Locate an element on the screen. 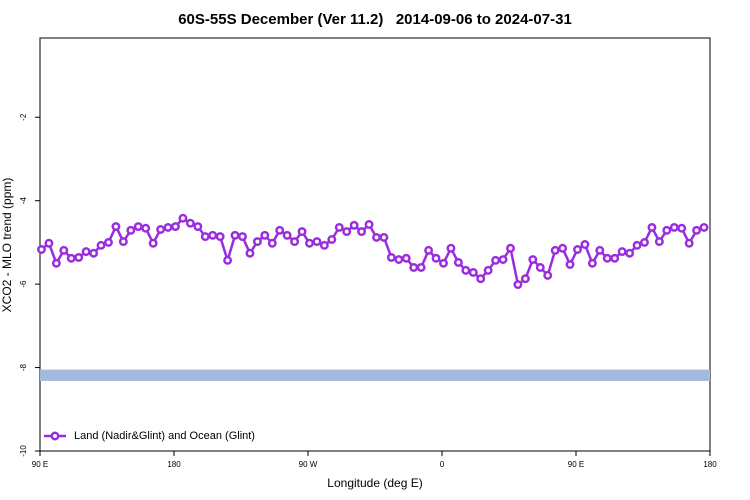  y-tick-label: -10 is located at coordinates (23, 451).